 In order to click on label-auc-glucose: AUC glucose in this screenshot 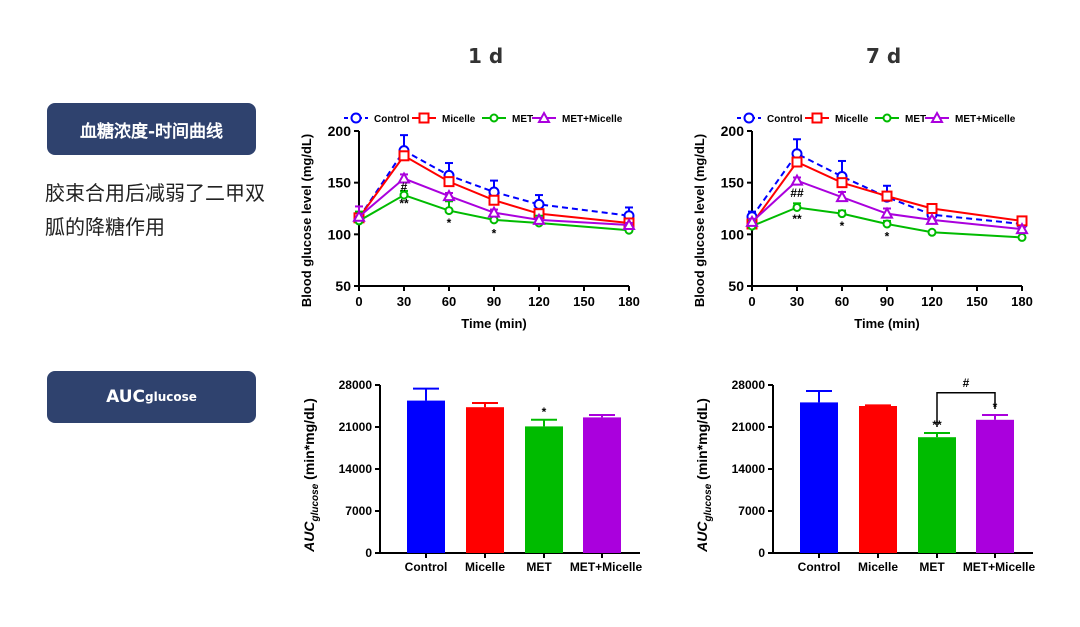, I will do `click(151, 397)`.